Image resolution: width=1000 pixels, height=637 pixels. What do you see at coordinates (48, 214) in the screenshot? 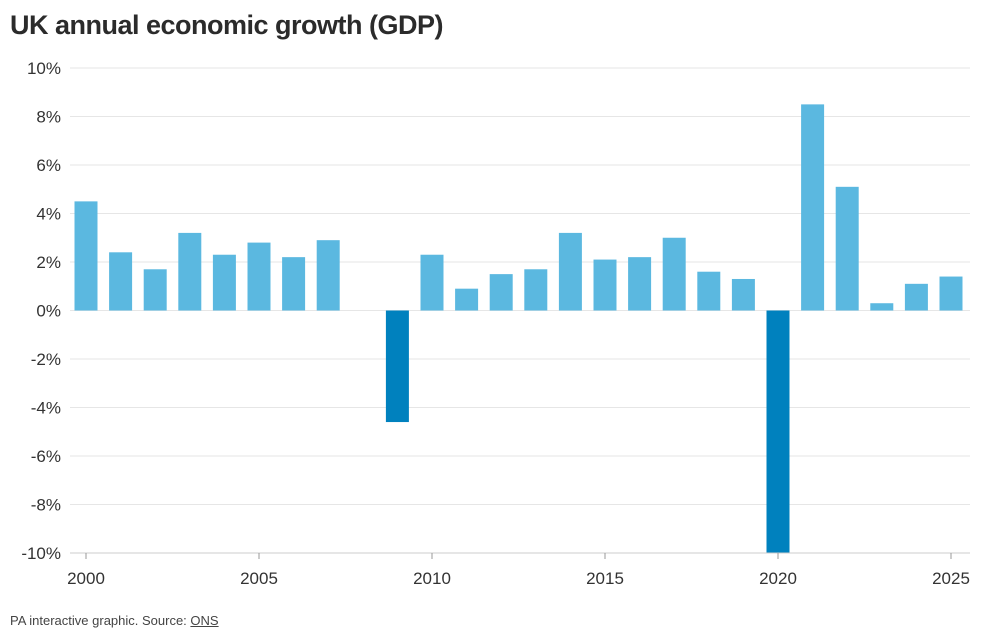
I see `y-tick-label: 4%` at bounding box center [48, 214].